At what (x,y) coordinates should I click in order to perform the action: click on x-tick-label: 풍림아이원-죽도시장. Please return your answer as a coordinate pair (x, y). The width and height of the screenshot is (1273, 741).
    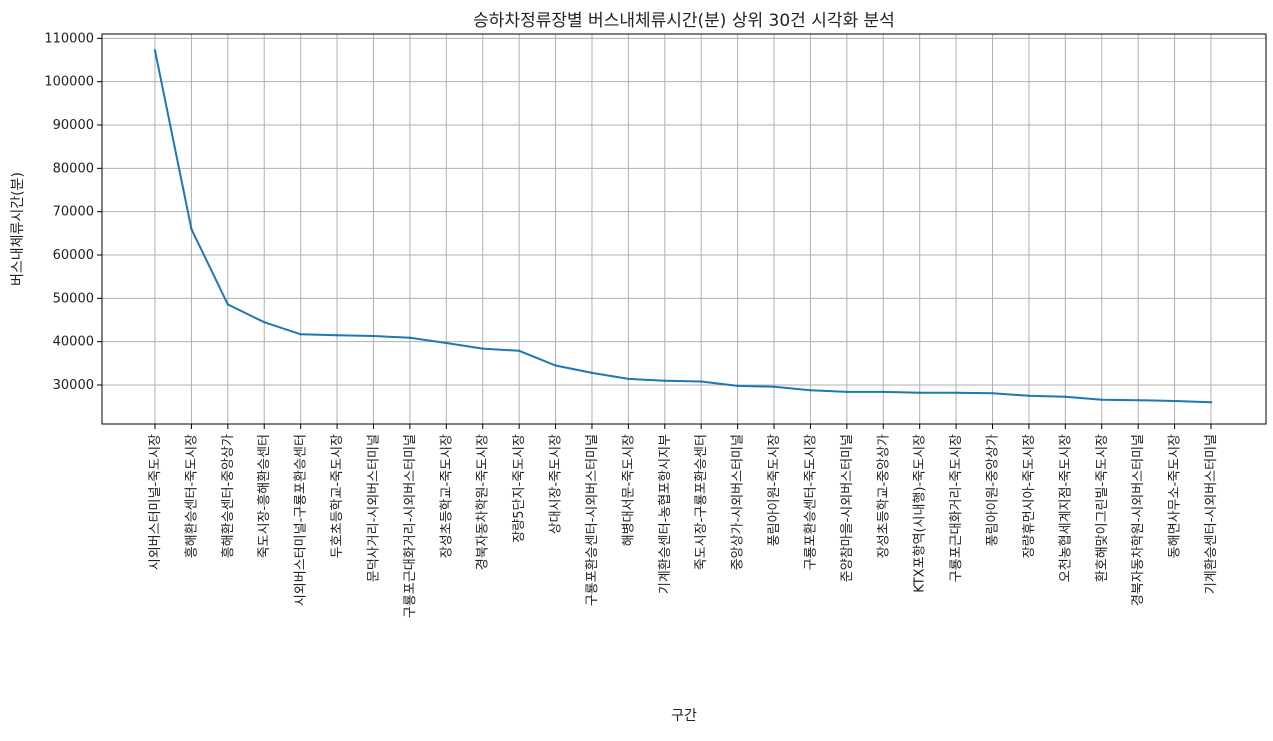
    Looking at the image, I should click on (774, 490).